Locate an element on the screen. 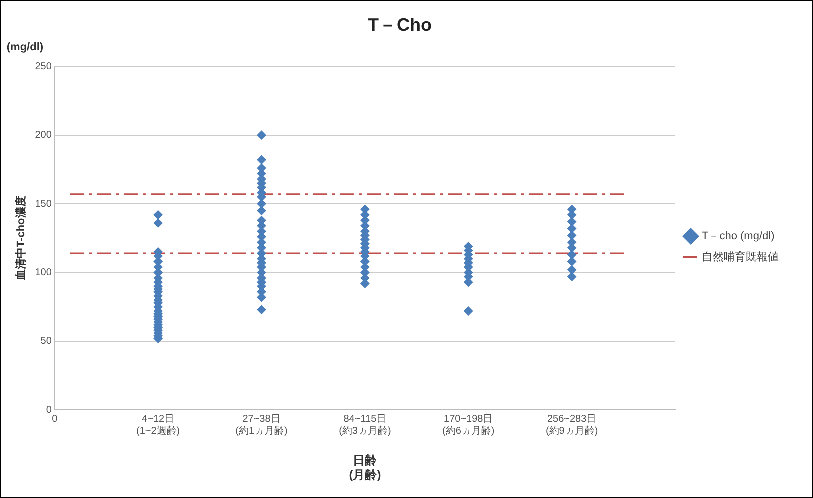 The height and width of the screenshot is (498, 813). legend-label: T－cho (mg/dl) is located at coordinates (738, 236).